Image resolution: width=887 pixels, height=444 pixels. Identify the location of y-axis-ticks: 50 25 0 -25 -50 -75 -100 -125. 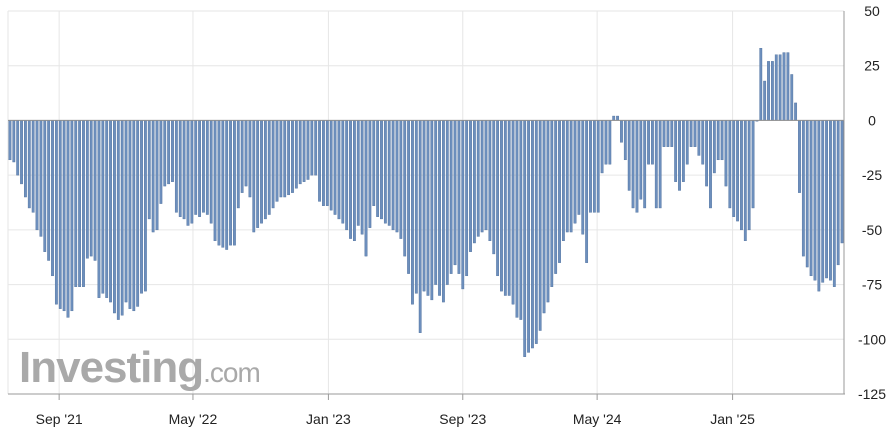
(872, 202).